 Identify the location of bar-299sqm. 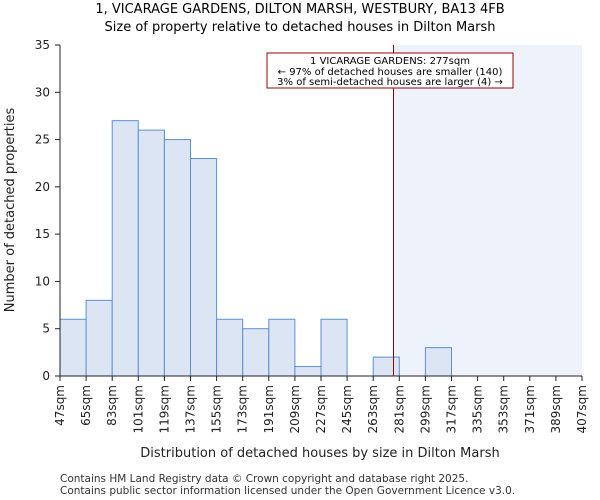
(438, 362).